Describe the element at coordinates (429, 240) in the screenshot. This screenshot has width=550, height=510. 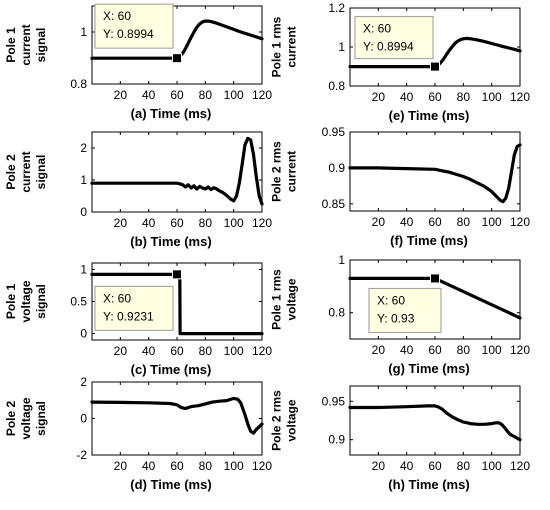
I see `caption-f: (f) Time (ms)` at that location.